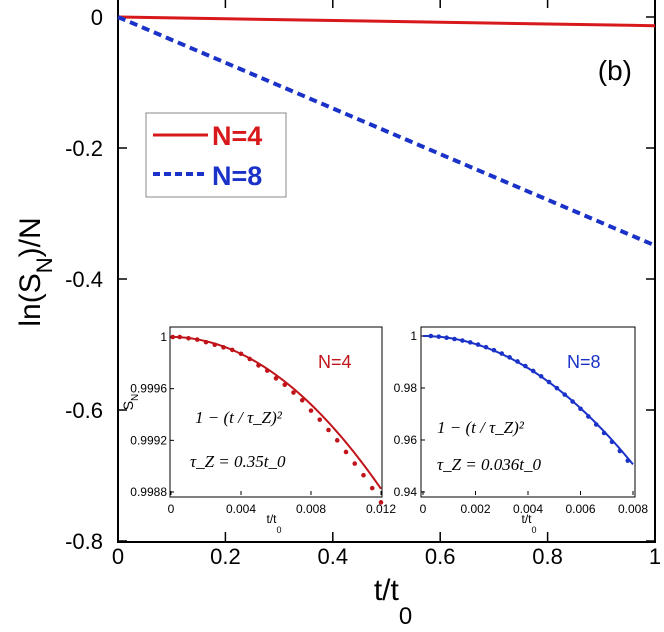 The width and height of the screenshot is (664, 632). I want to click on inset-left-frame, so click(276, 412).